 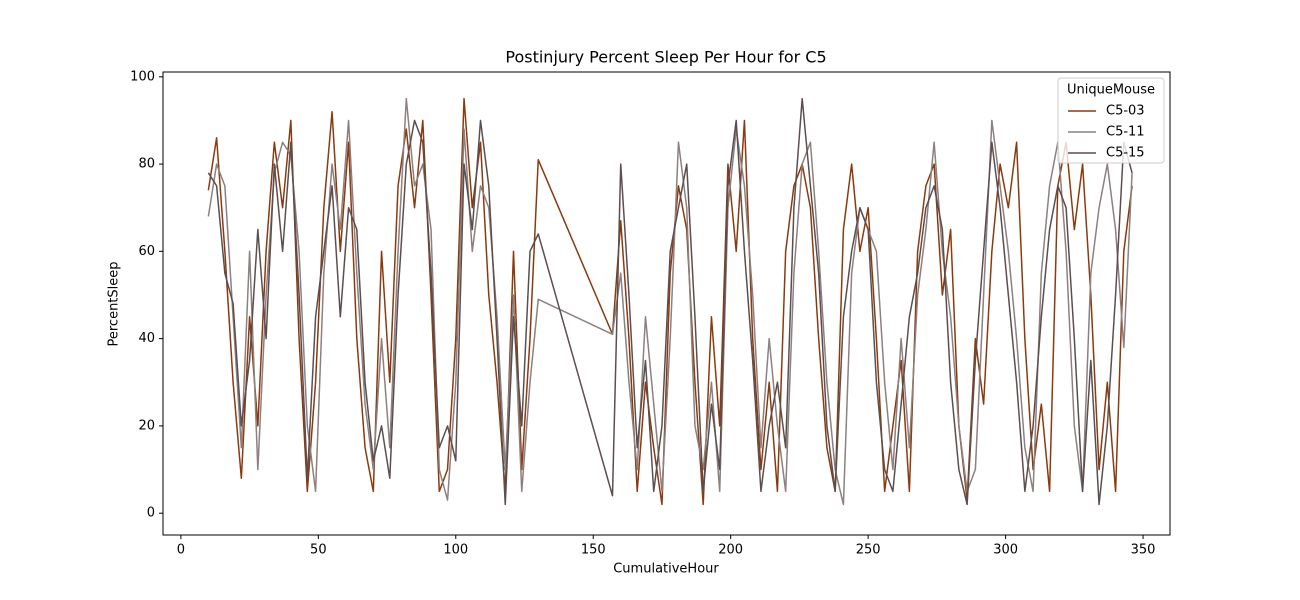 What do you see at coordinates (1125, 132) in the screenshot?
I see `legend-label: C5-11` at bounding box center [1125, 132].